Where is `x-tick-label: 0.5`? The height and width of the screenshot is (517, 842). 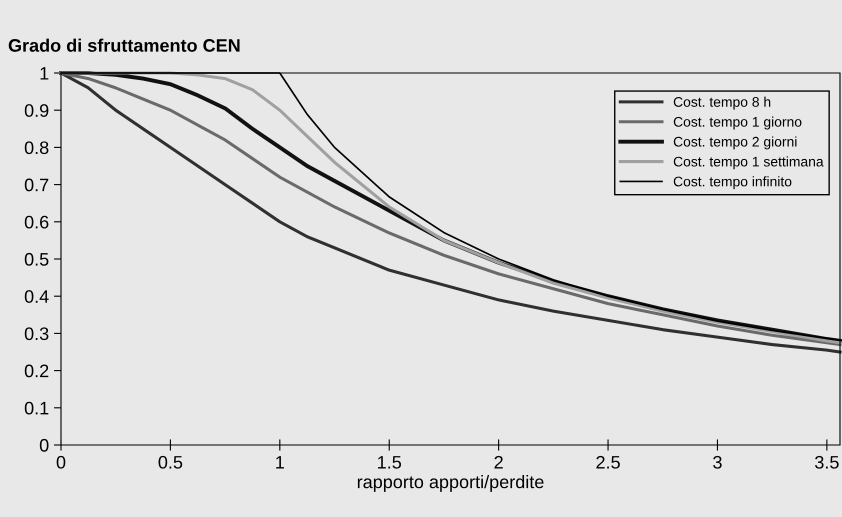 x-tick-label: 0.5 is located at coordinates (170, 462).